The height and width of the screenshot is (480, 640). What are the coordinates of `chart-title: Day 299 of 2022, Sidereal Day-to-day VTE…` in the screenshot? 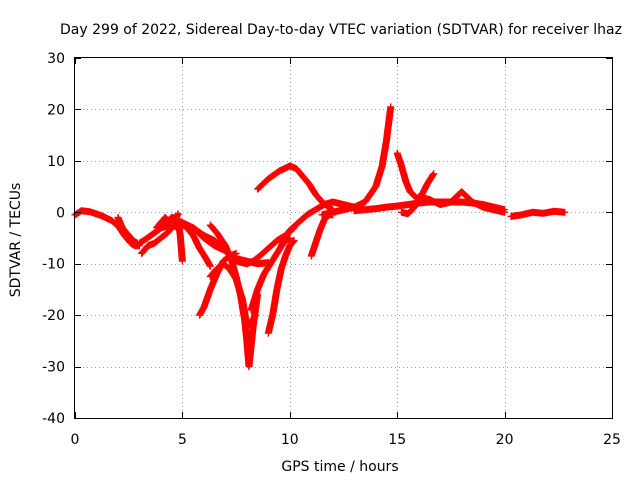 It's located at (341, 30).